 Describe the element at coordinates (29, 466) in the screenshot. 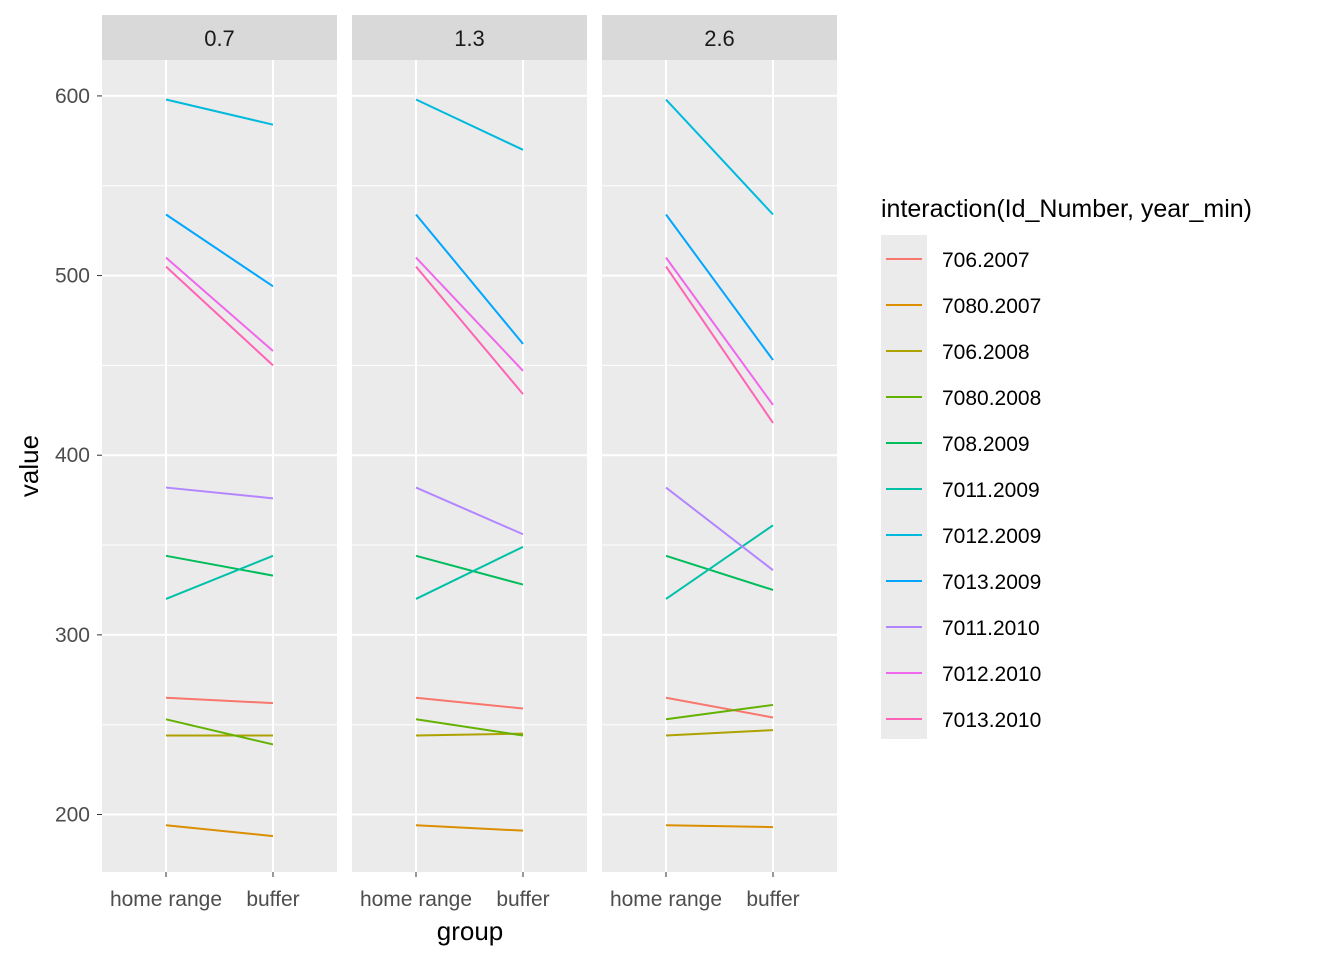

I see `y-axis-title: value` at that location.